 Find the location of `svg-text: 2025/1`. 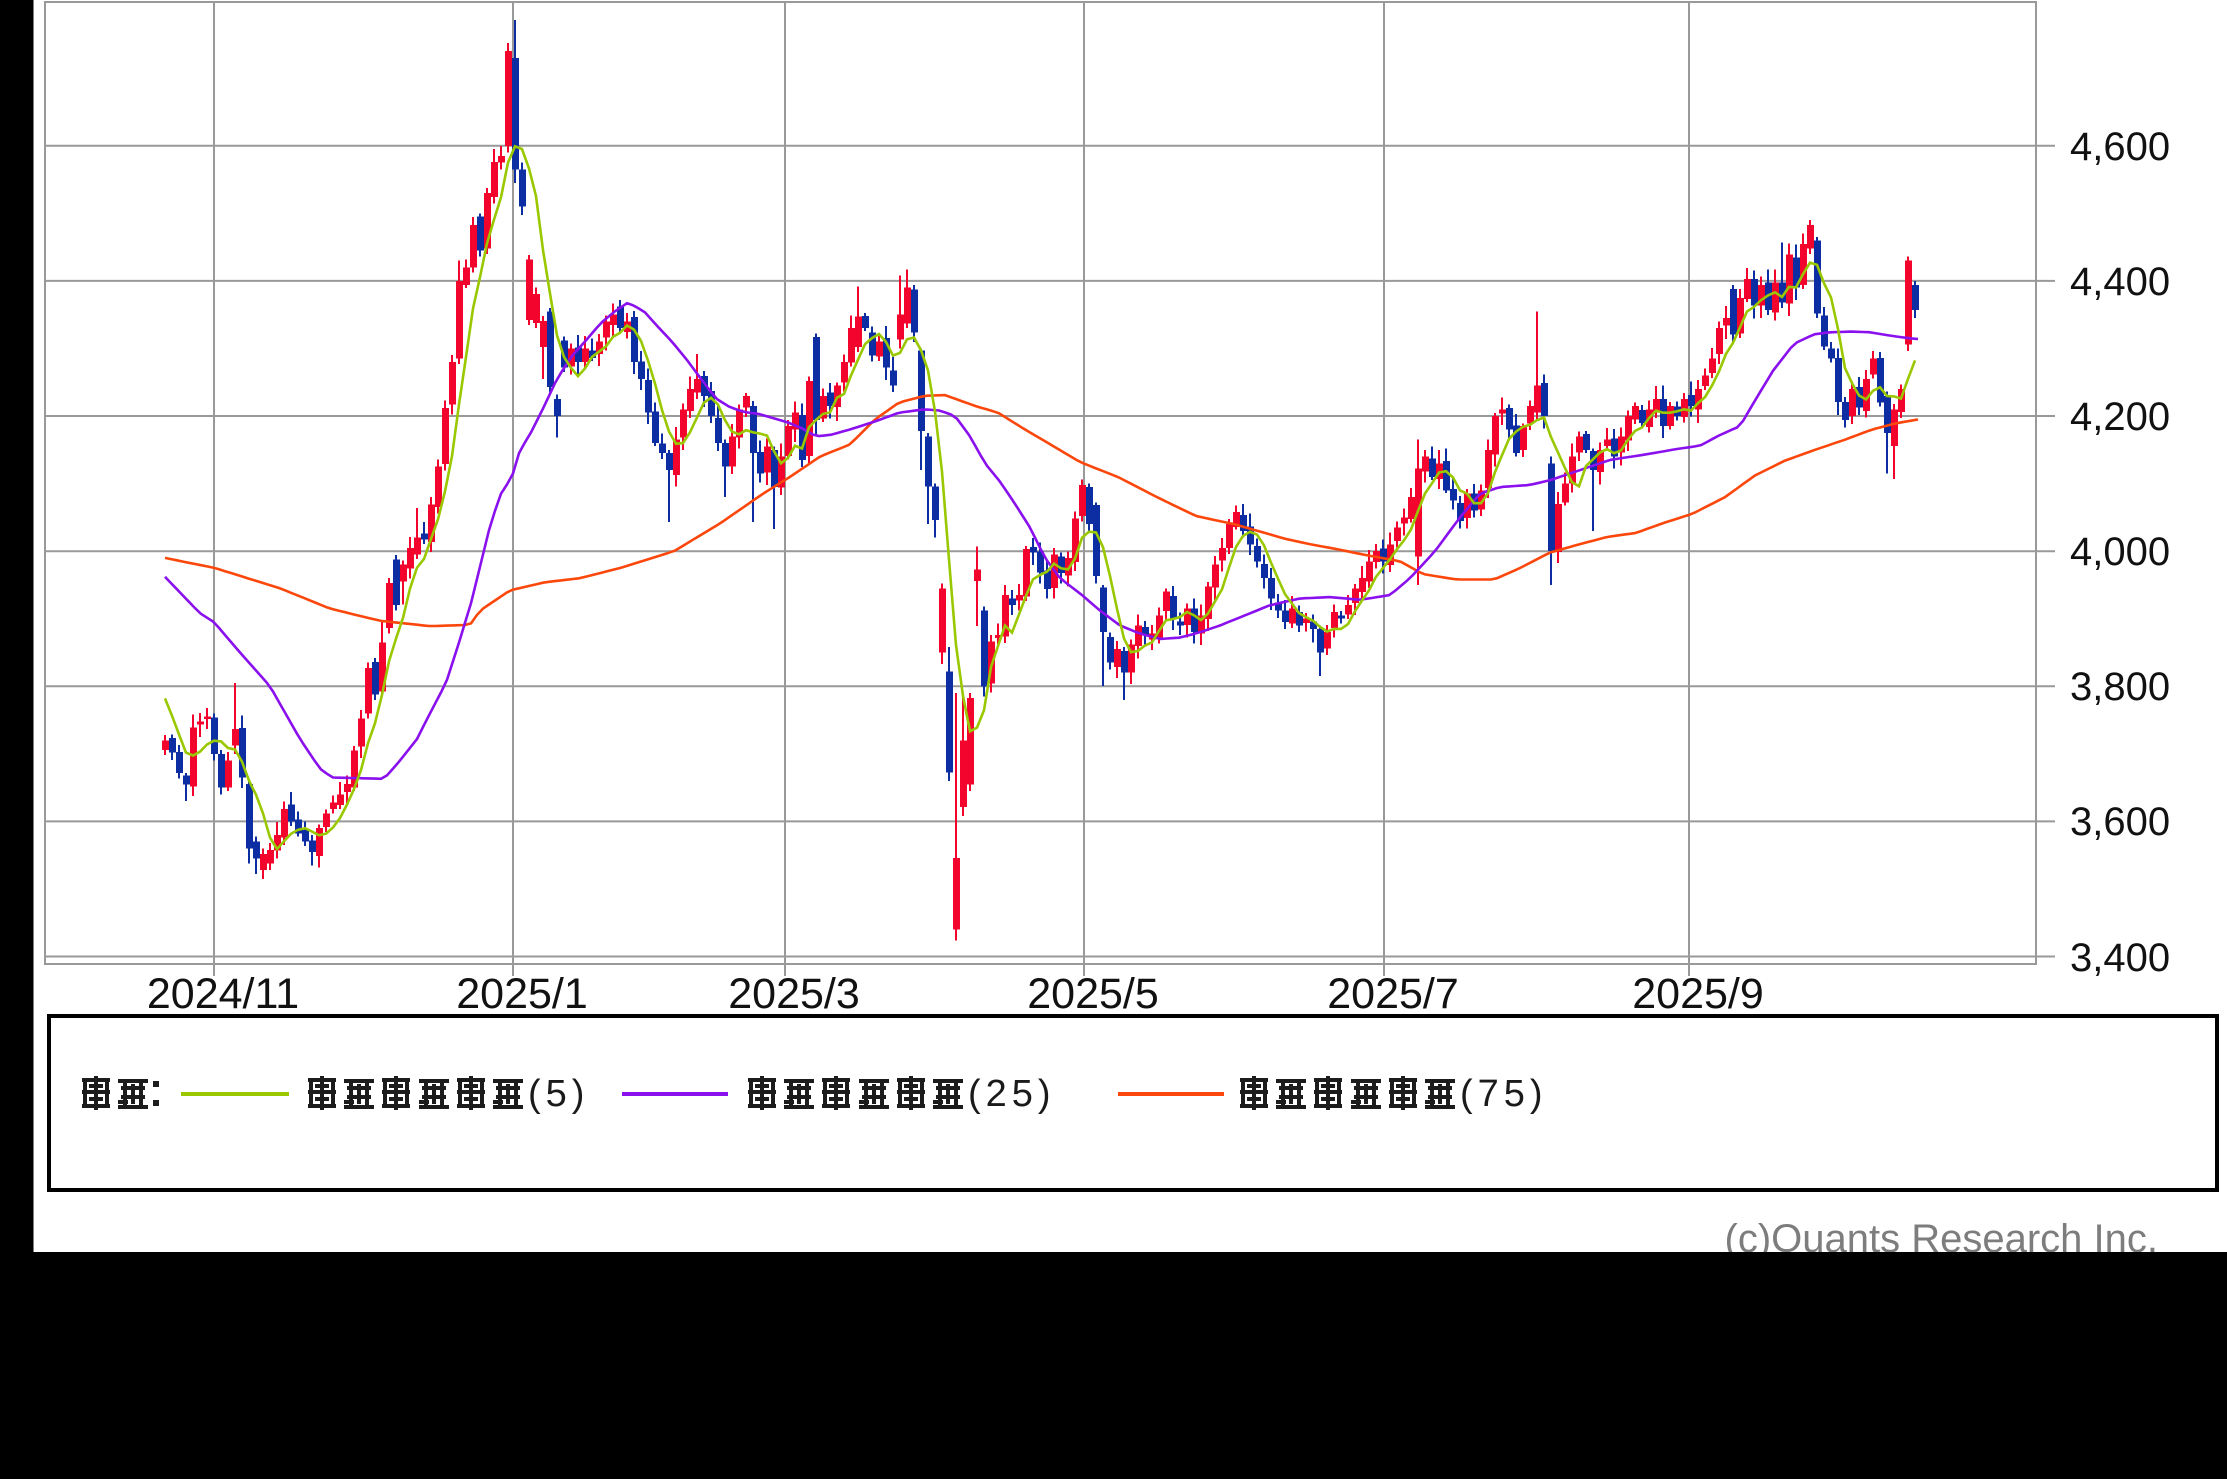

svg-text: 2025/1 is located at coordinates (522, 994).